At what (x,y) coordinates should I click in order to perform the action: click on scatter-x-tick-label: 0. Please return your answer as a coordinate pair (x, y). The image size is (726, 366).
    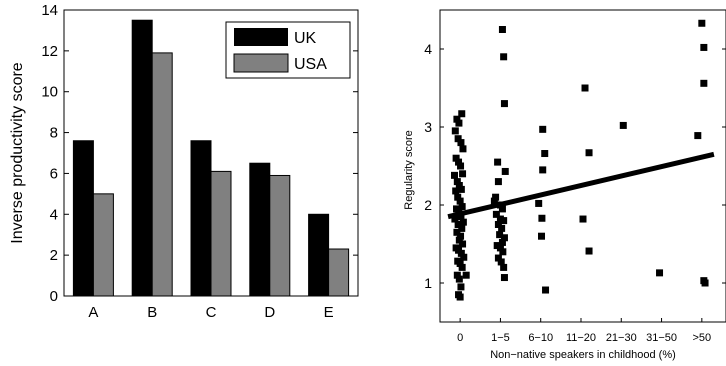
    Looking at the image, I should click on (460, 338).